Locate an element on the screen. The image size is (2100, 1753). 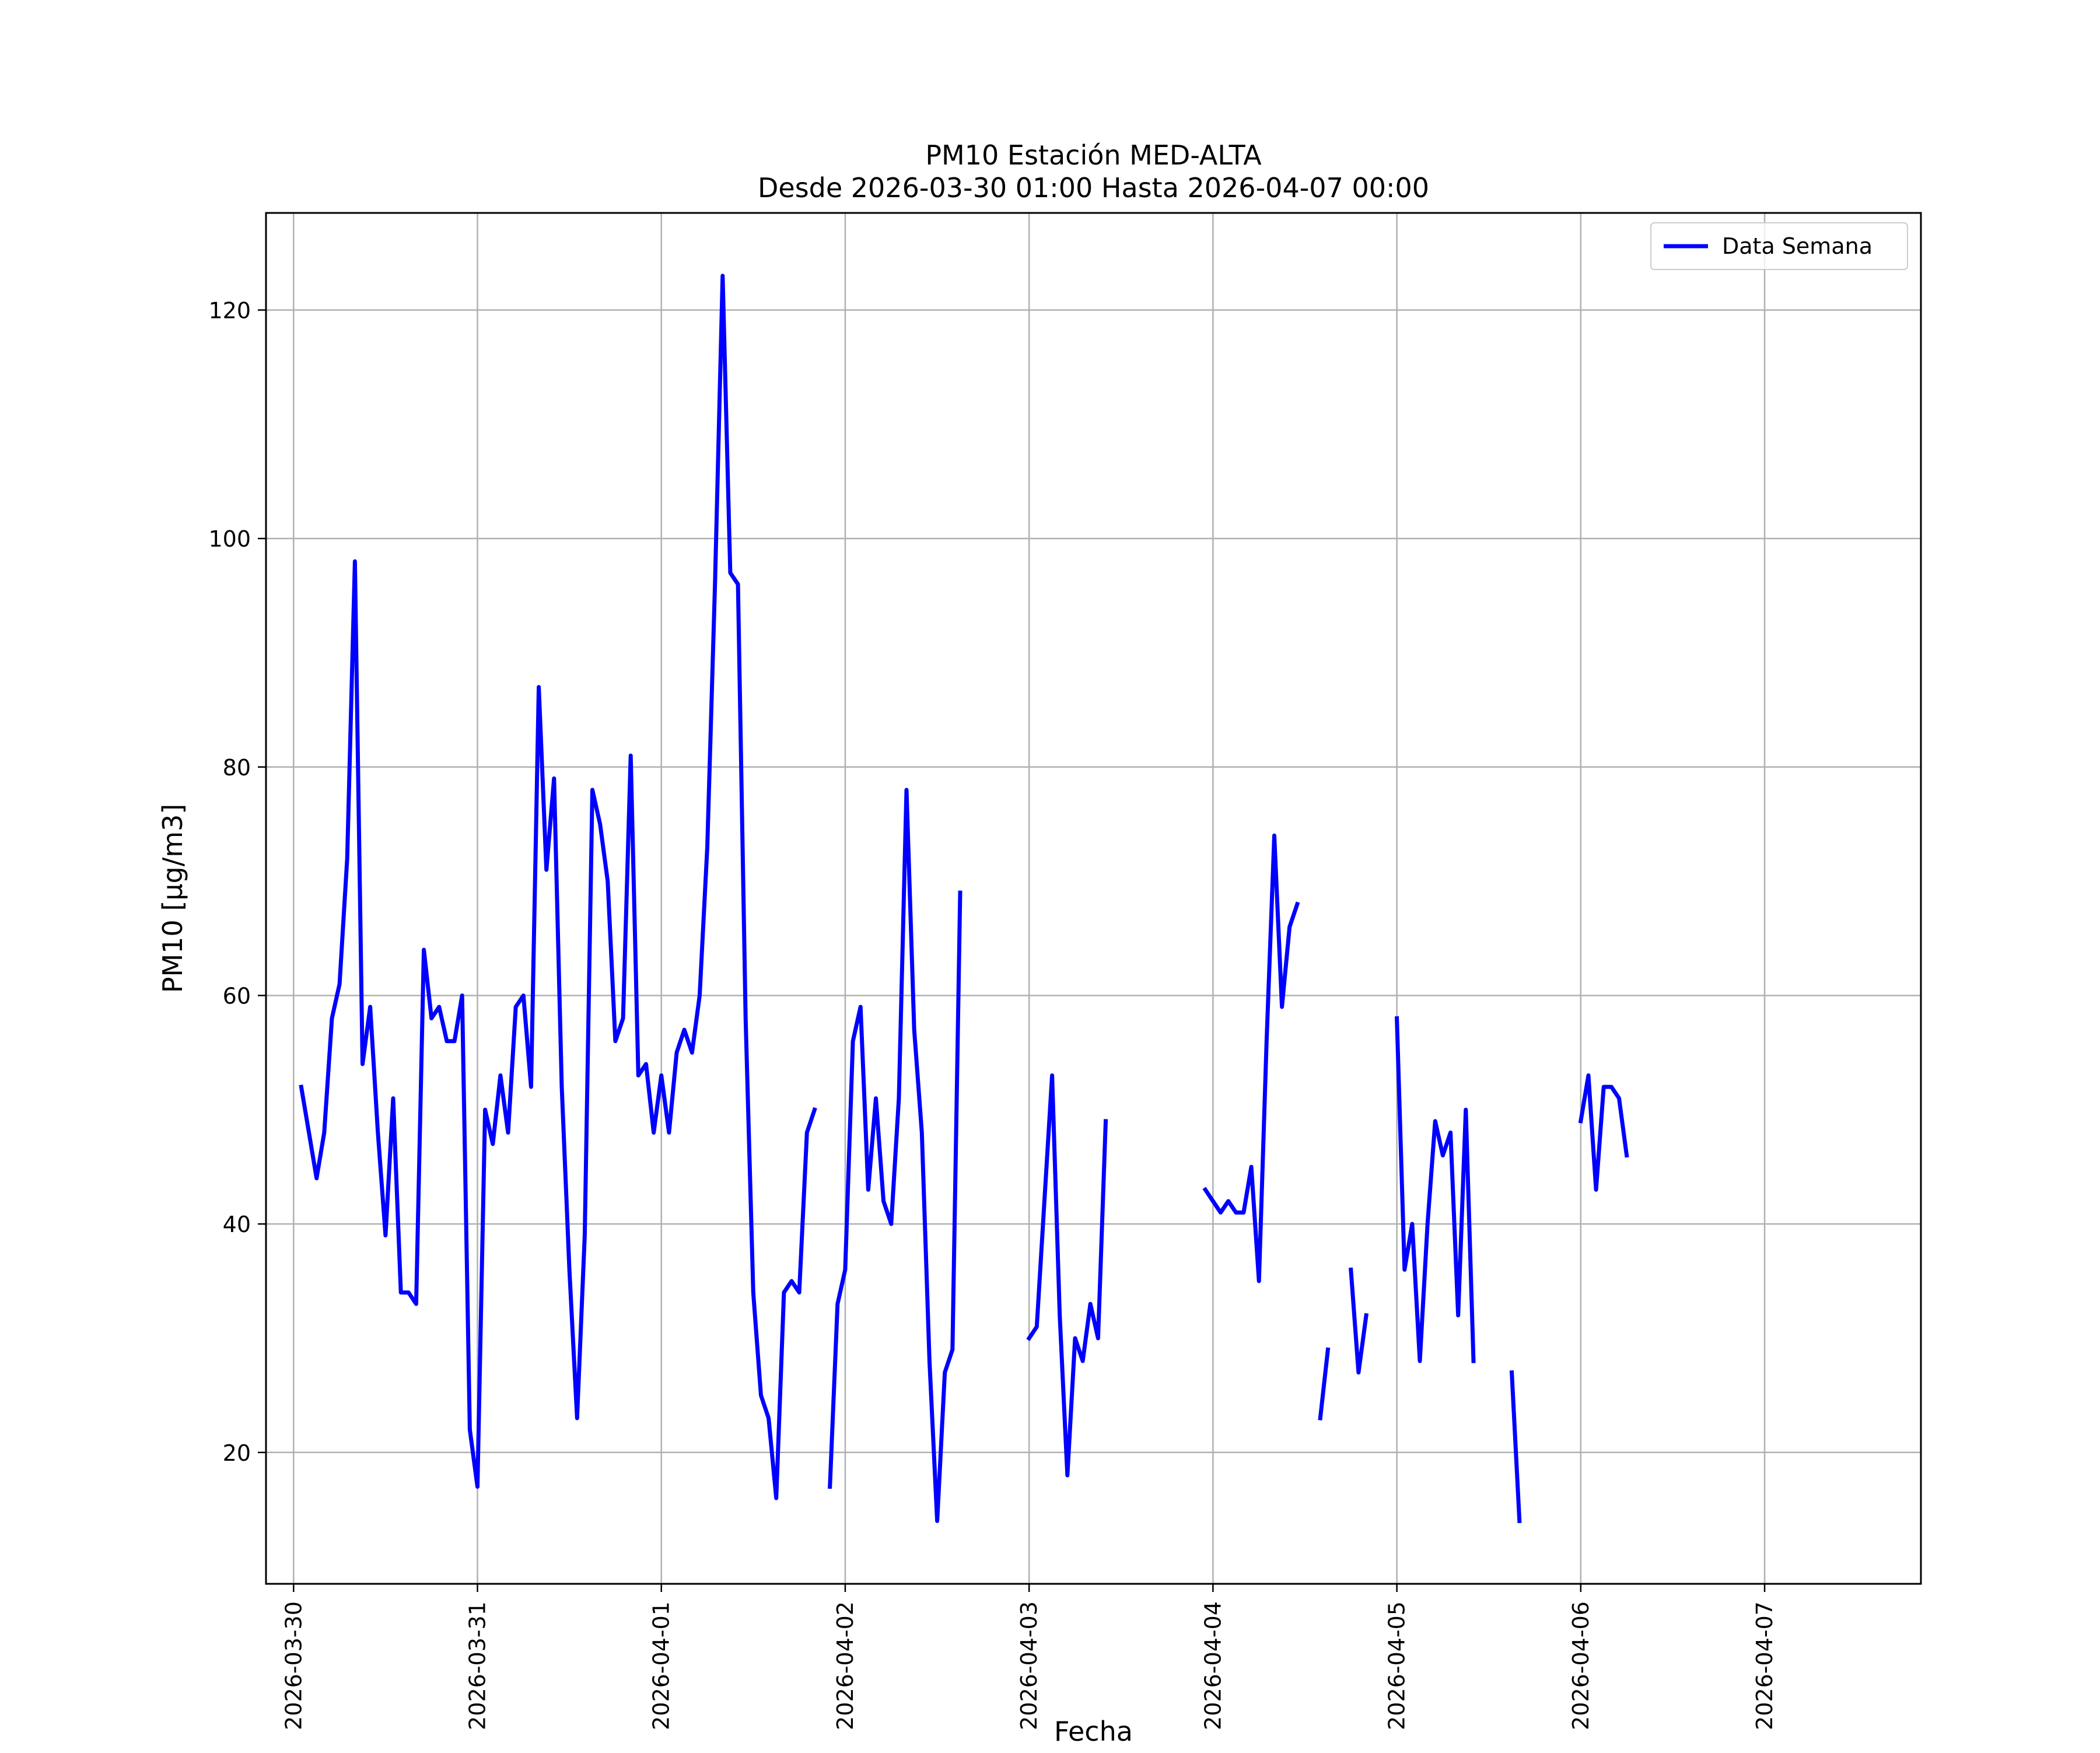
x-tick-label: 2026-04-07 is located at coordinates (1764, 1665).